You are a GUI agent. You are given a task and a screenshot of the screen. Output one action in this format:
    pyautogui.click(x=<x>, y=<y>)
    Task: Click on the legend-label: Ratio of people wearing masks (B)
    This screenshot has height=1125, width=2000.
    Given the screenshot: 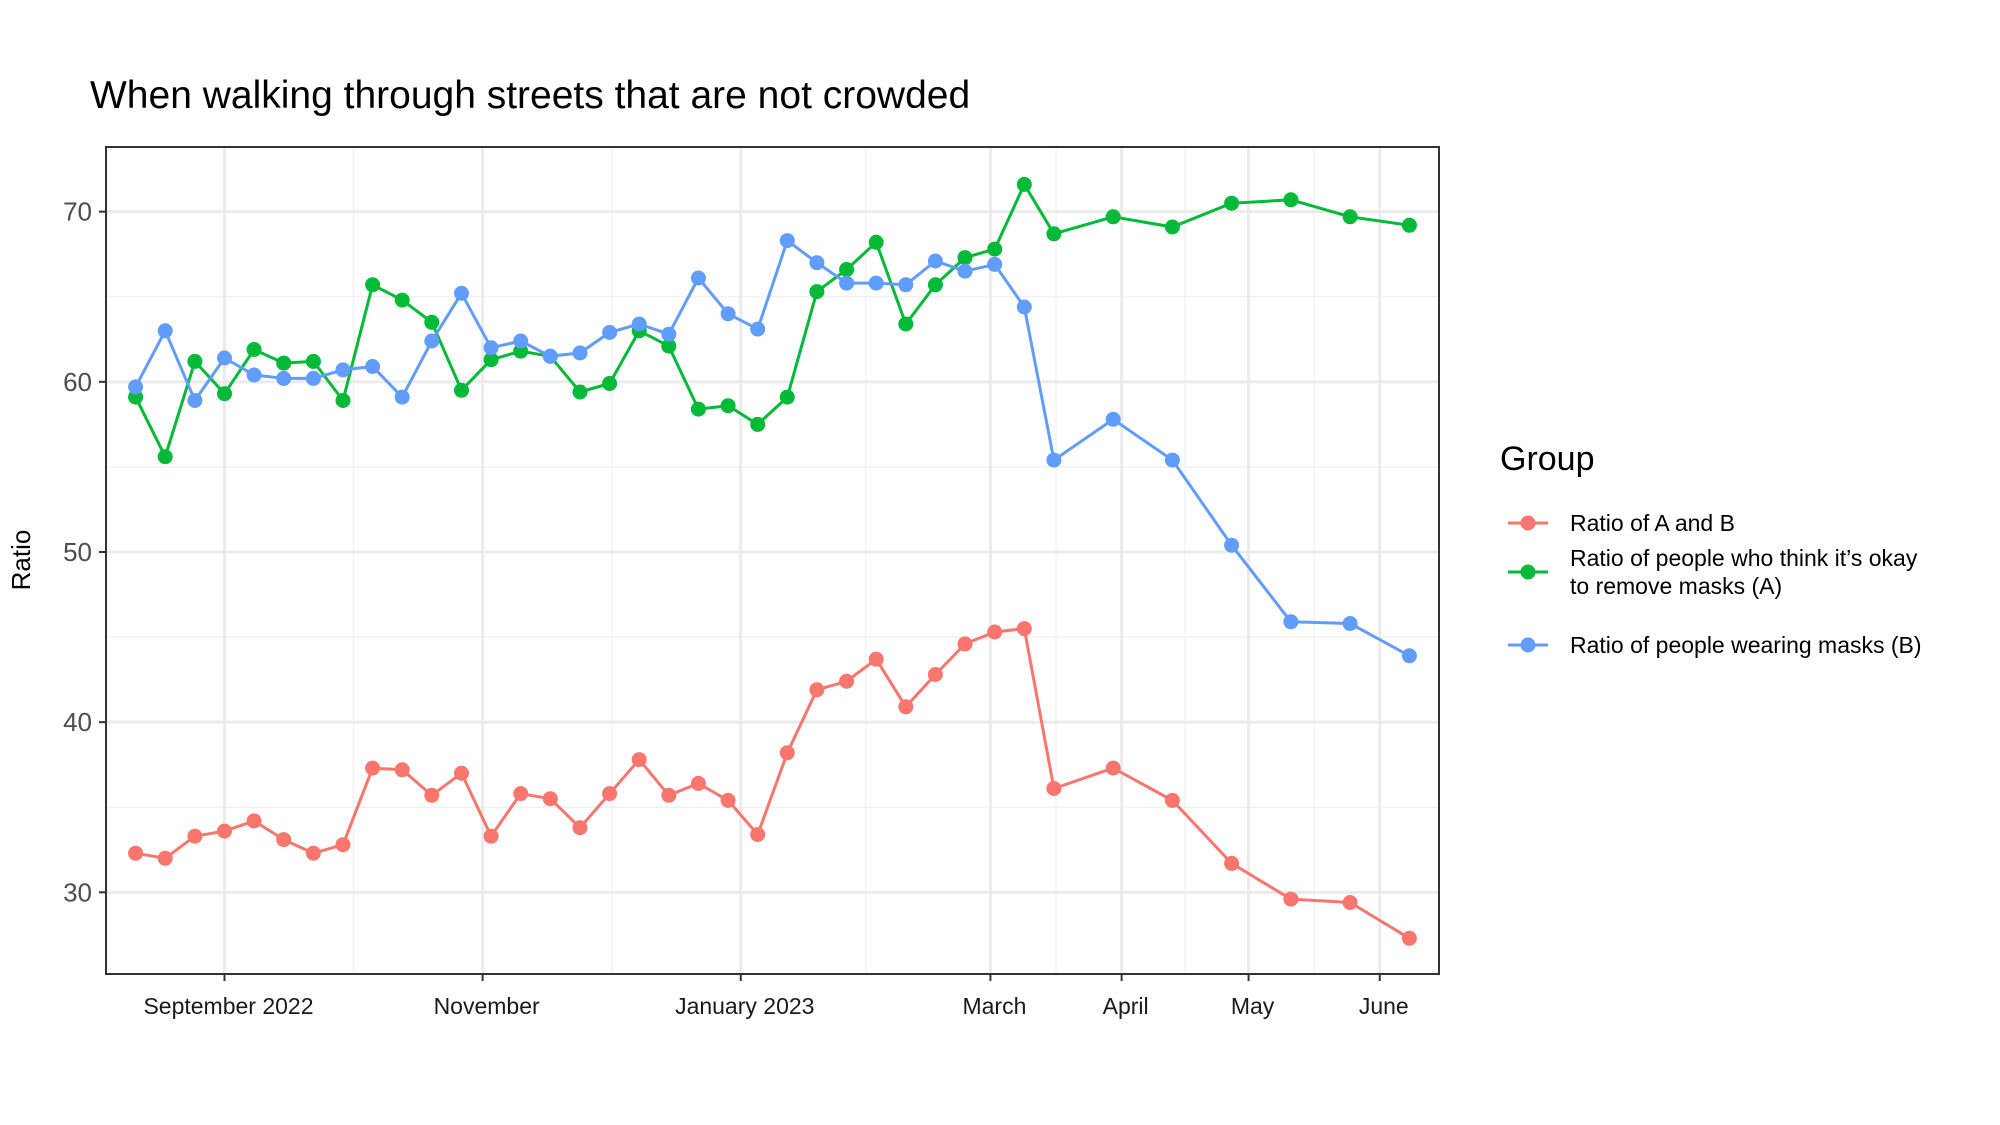 What is the action you would take?
    pyautogui.click(x=1746, y=645)
    